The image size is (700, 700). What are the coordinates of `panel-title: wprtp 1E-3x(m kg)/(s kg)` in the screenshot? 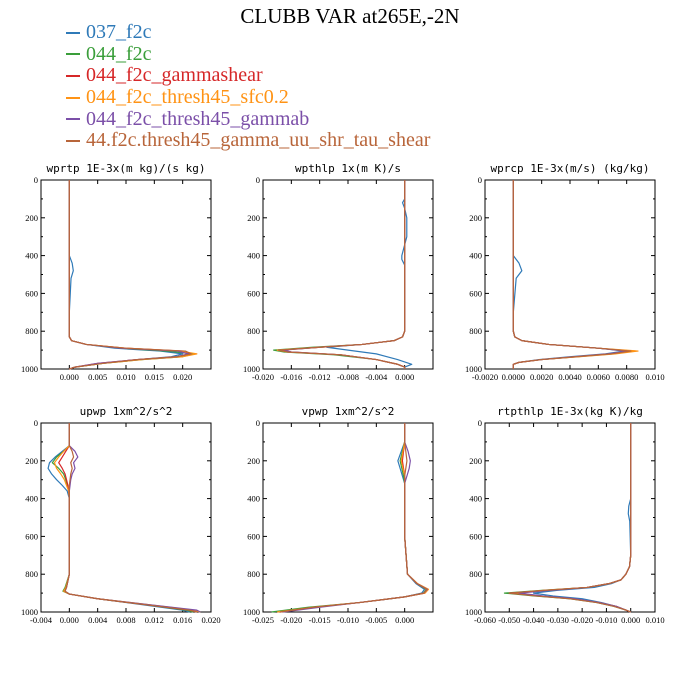 It's located at (126, 168).